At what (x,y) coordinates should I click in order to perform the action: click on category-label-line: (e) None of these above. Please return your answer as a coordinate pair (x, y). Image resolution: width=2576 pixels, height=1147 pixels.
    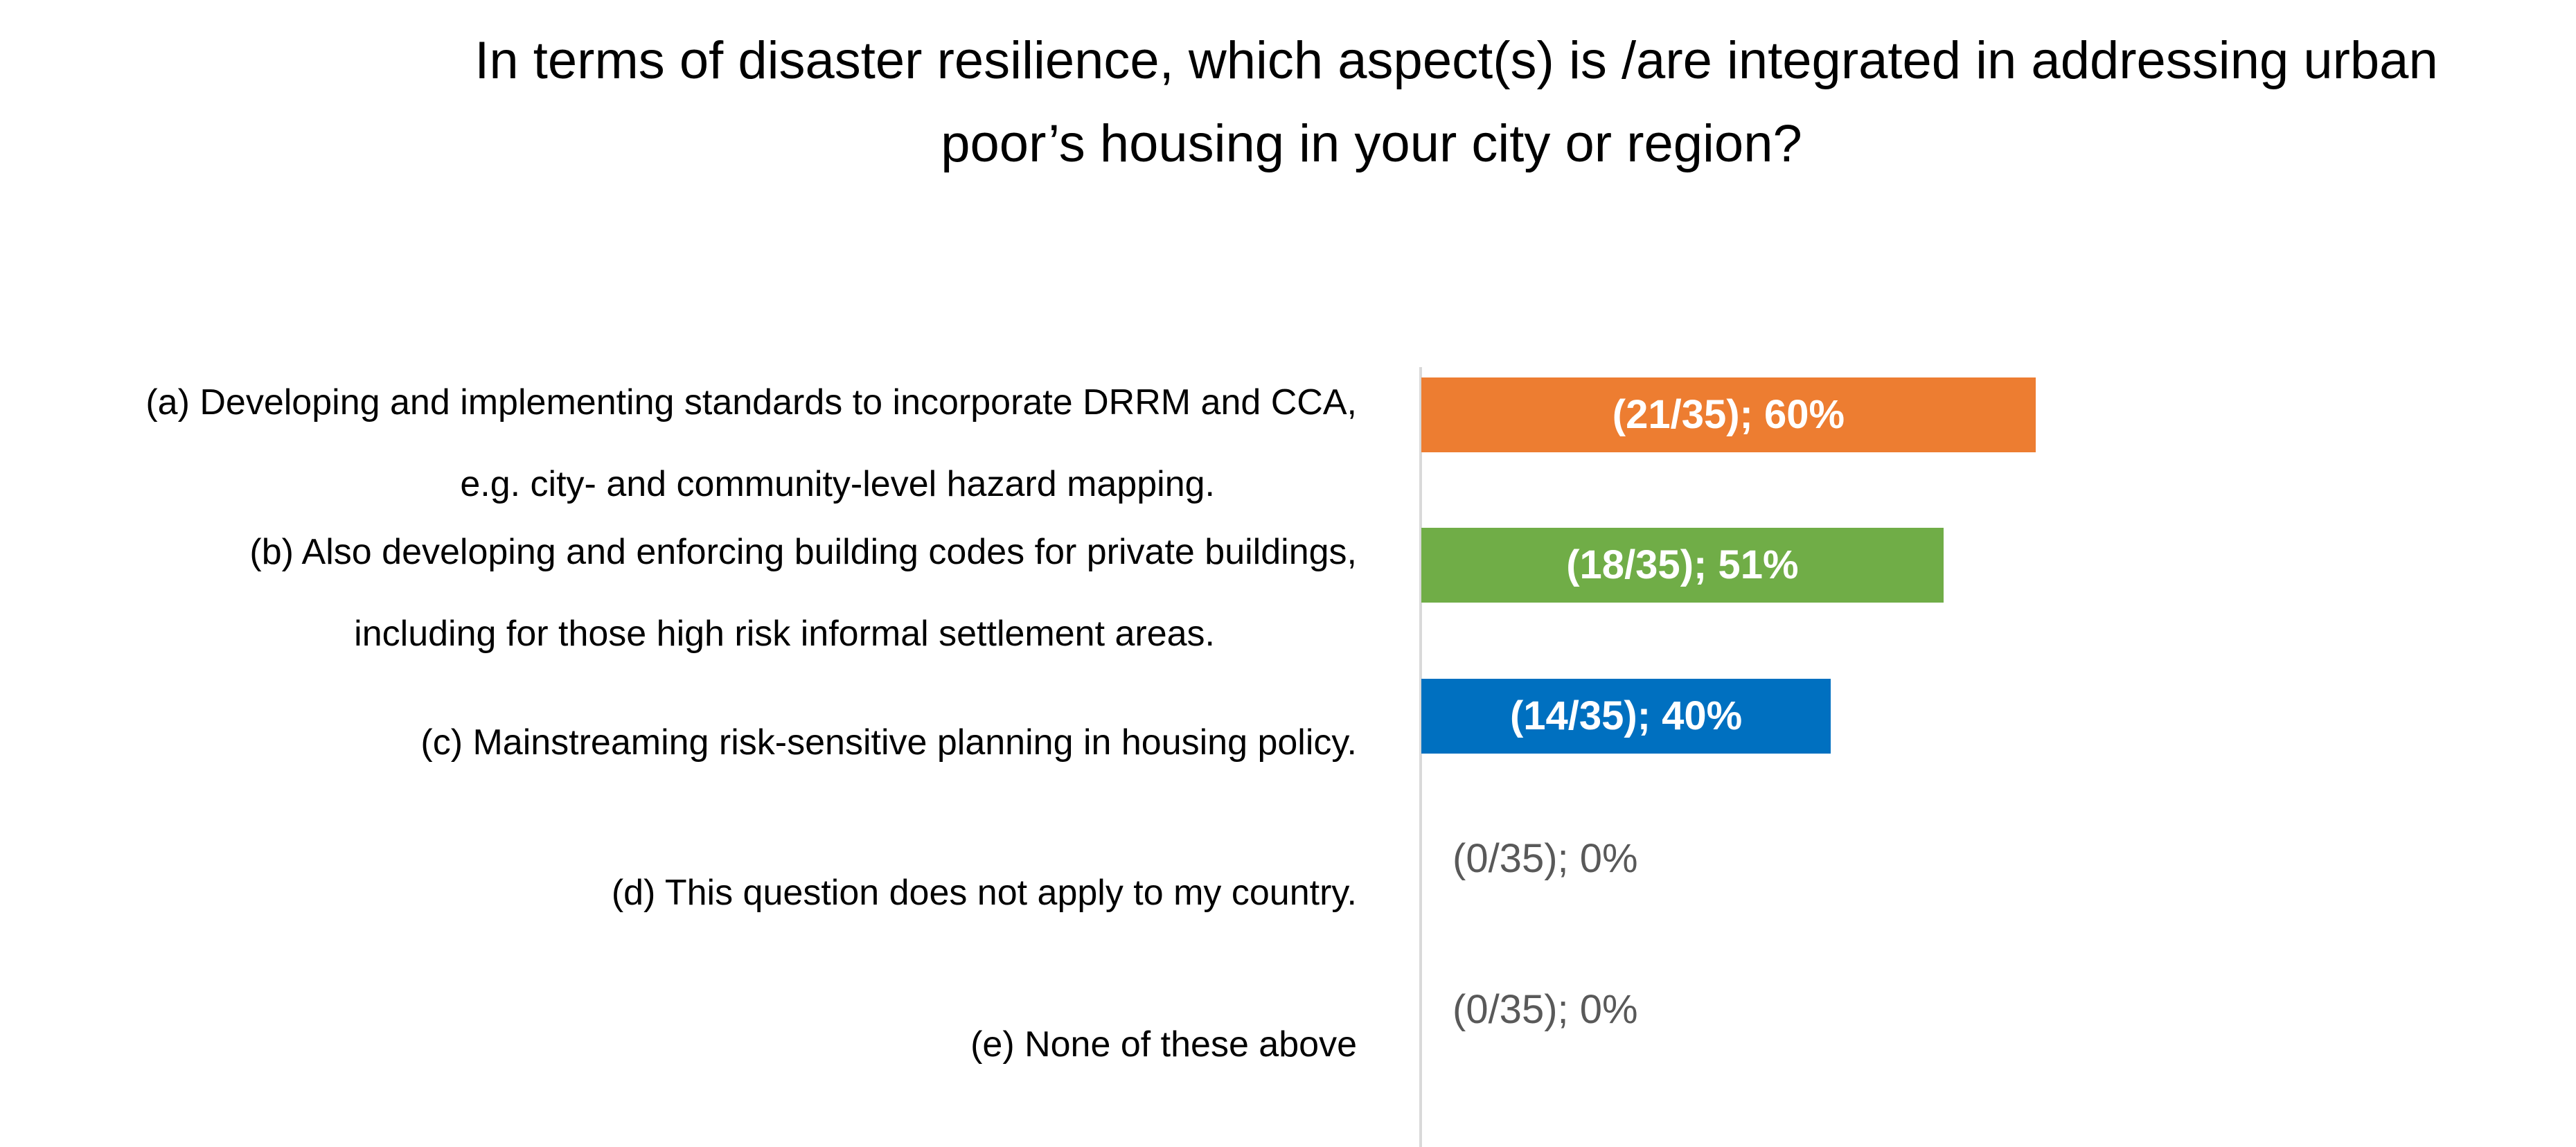
    Looking at the image, I should click on (1163, 1044).